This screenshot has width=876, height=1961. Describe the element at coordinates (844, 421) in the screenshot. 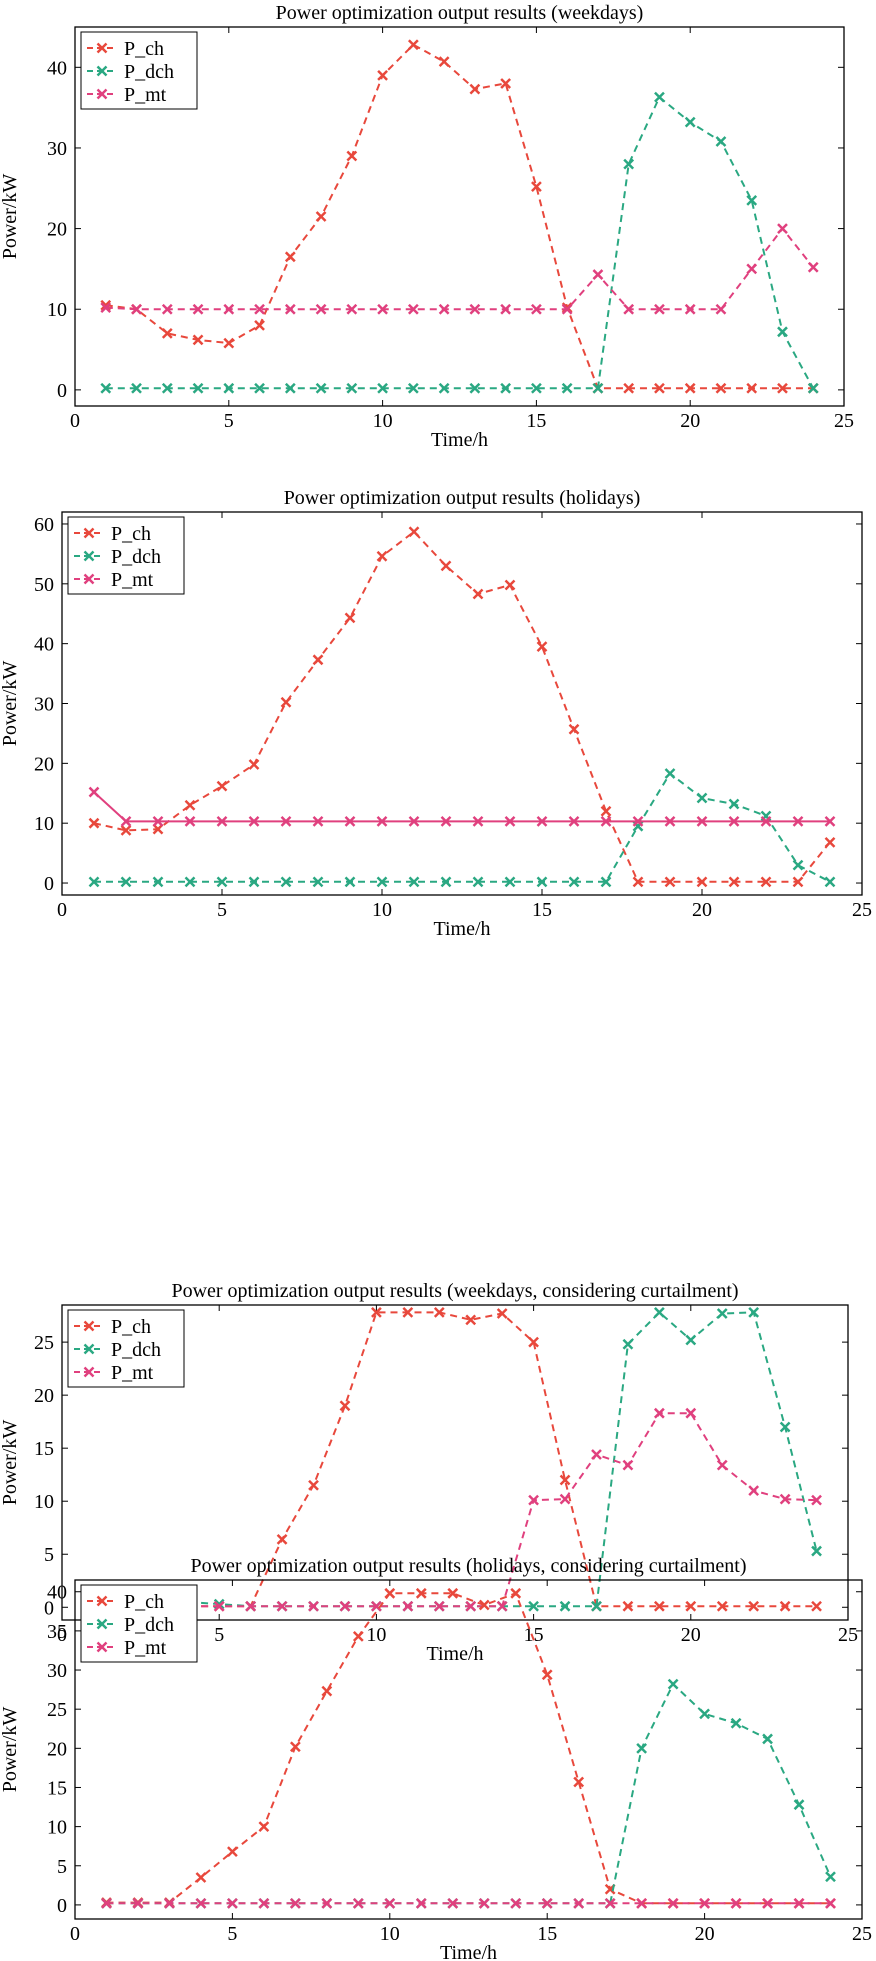

I see `x-tick-label: 25` at that location.